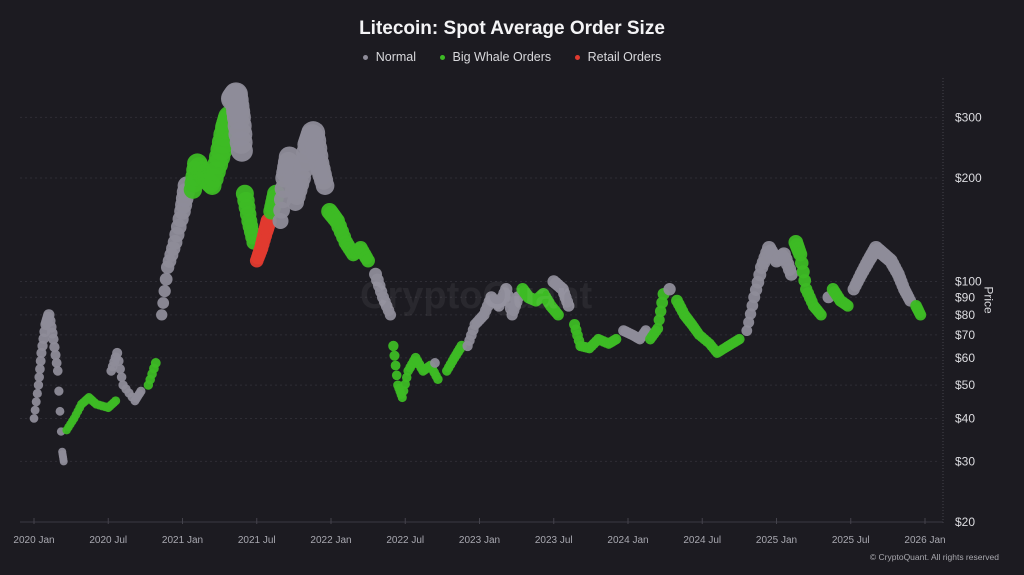 Image resolution: width=1024 pixels, height=575 pixels. What do you see at coordinates (182, 540) in the screenshot?
I see `x-tick-label: 2021 Jan` at bounding box center [182, 540].